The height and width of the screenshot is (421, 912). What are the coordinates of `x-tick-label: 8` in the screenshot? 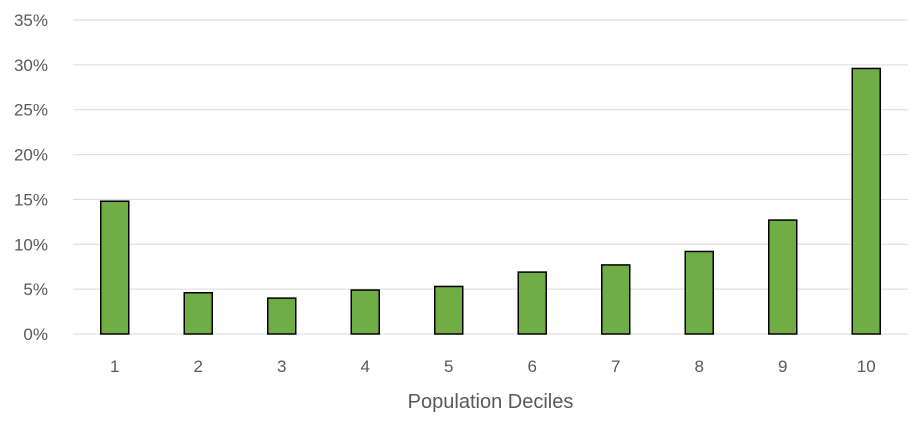 It's located at (699, 366).